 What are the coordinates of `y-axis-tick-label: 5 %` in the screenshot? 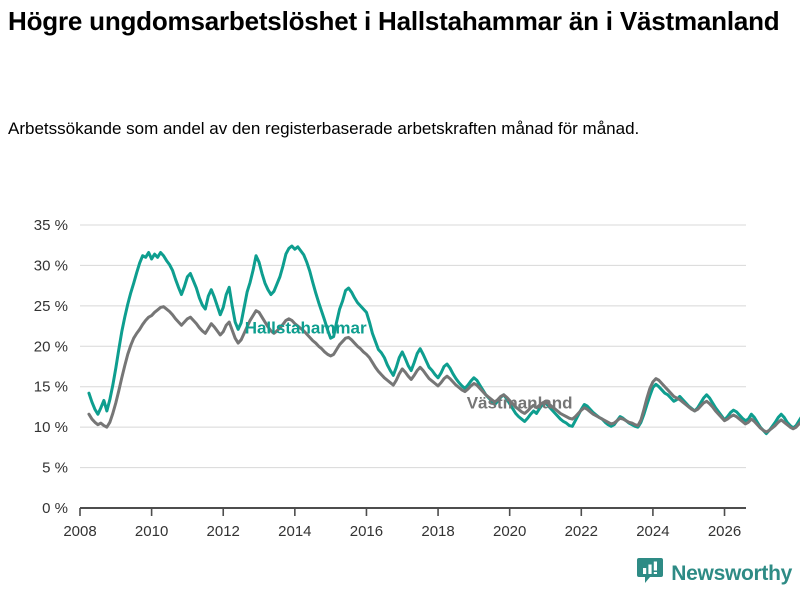 It's located at (55, 468).